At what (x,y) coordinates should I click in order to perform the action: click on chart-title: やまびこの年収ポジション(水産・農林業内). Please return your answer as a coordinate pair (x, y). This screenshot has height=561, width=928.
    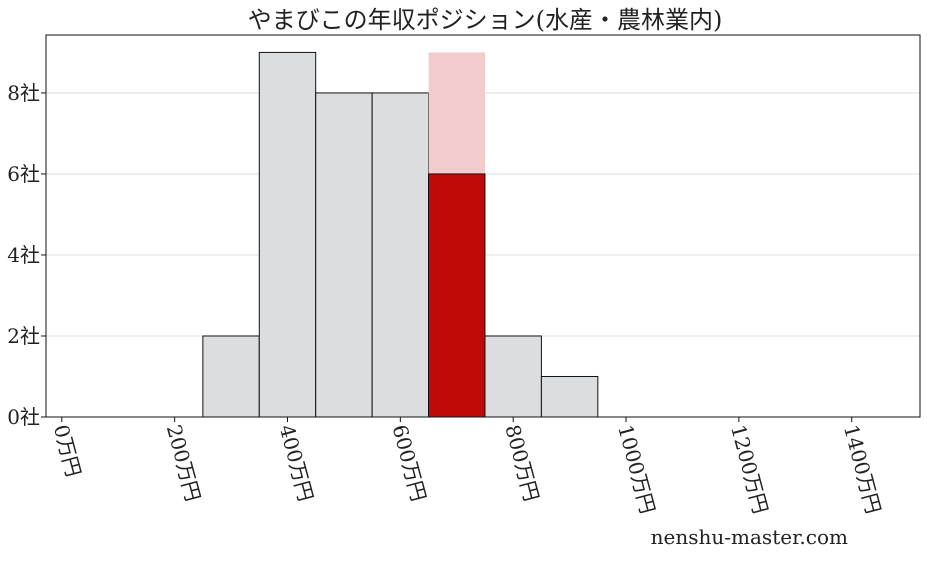
    Looking at the image, I should click on (485, 20).